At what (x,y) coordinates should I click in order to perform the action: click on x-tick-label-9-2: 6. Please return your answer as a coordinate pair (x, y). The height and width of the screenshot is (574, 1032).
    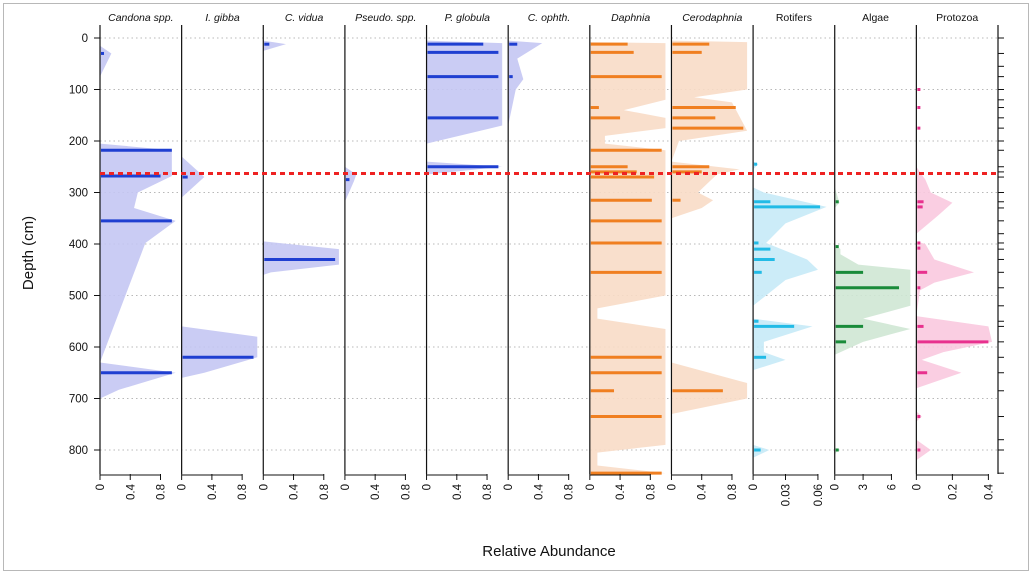
    Looking at the image, I should click on (892, 487).